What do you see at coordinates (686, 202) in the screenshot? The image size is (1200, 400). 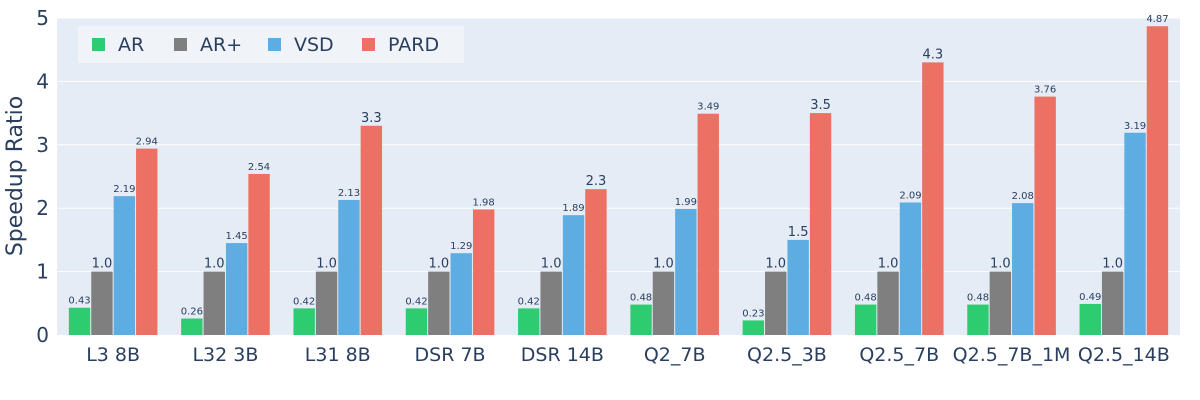 I see `data-label: 1.99` at bounding box center [686, 202].